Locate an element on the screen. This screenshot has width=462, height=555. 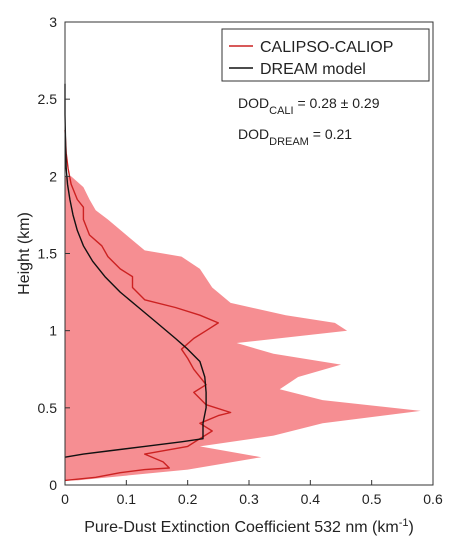
y-tick-label: 3 is located at coordinates (53, 22).